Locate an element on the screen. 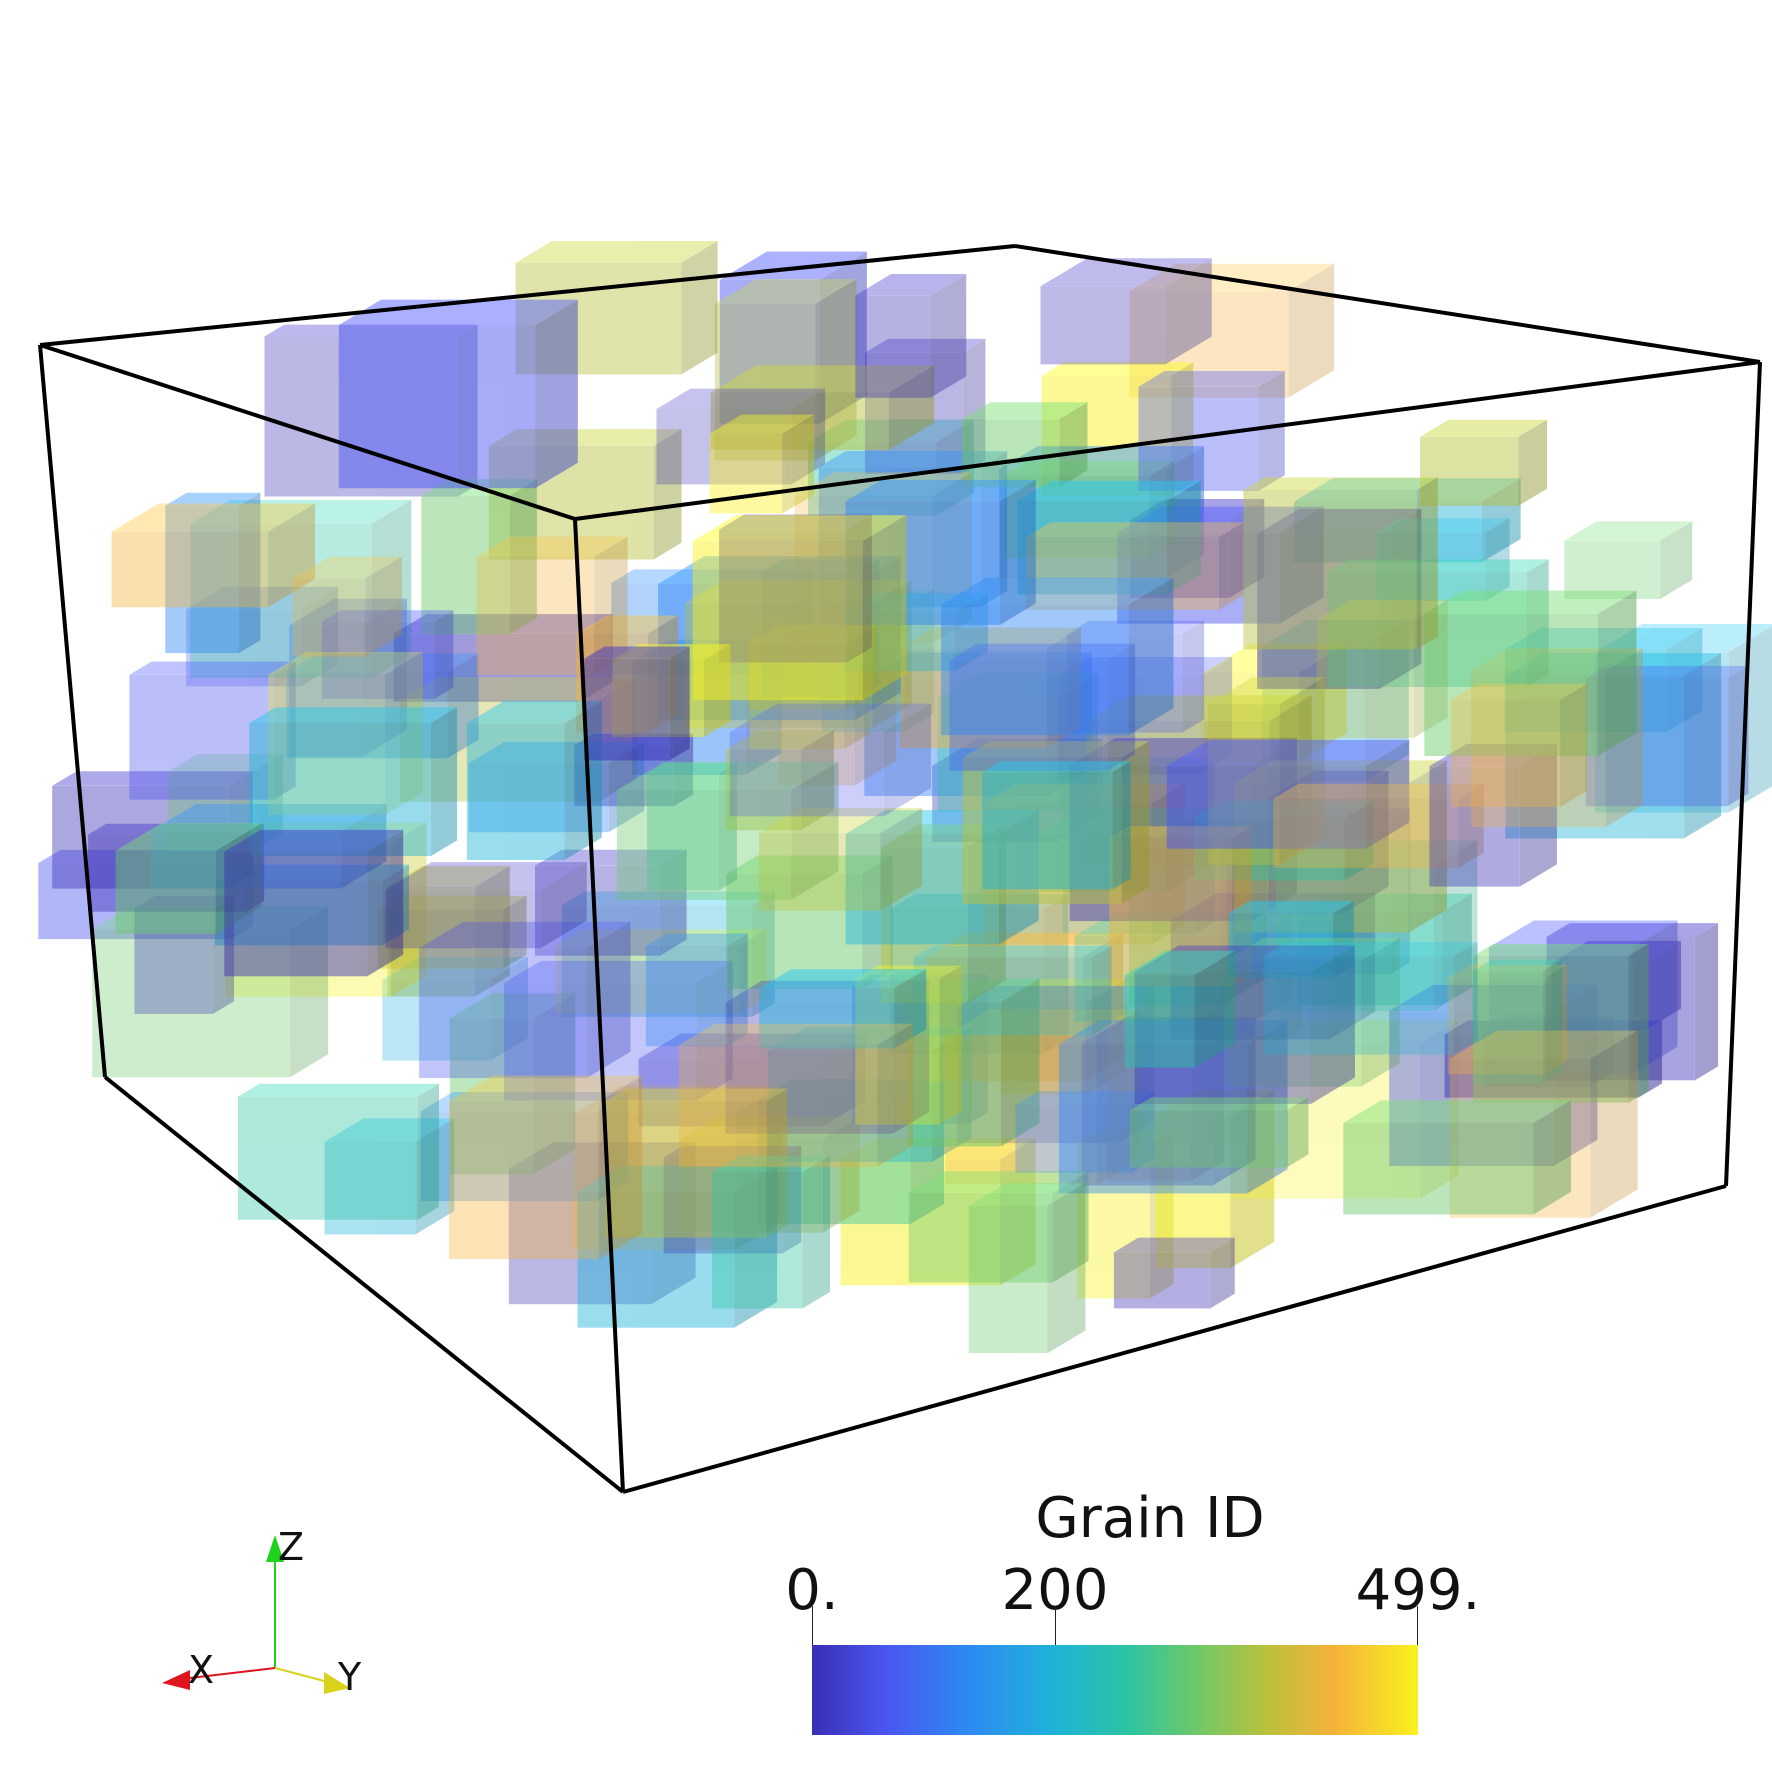 The height and width of the screenshot is (1772, 1772). x-axis-label: X is located at coordinates (201, 1670).